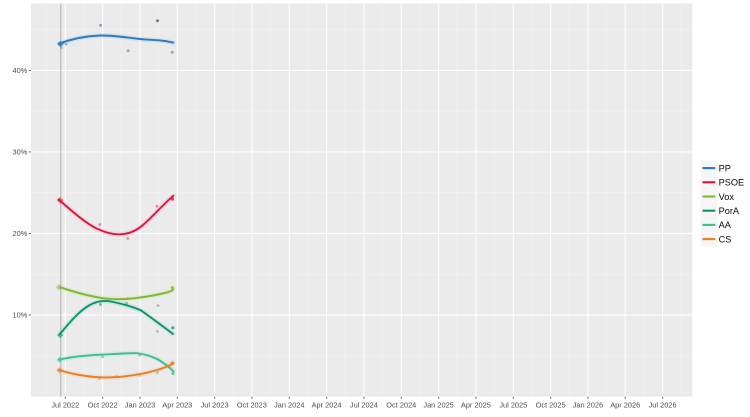 Image resolution: width=750 pixels, height=417 pixels. Describe the element at coordinates (215, 405) in the screenshot. I see `svg-text: Jul 2023` at that location.